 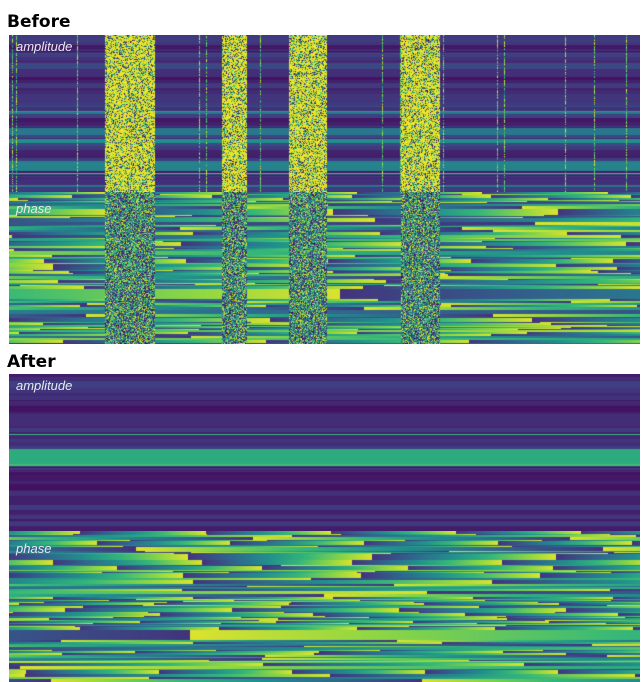 I want to click on before-title: Before, so click(x=39, y=22).